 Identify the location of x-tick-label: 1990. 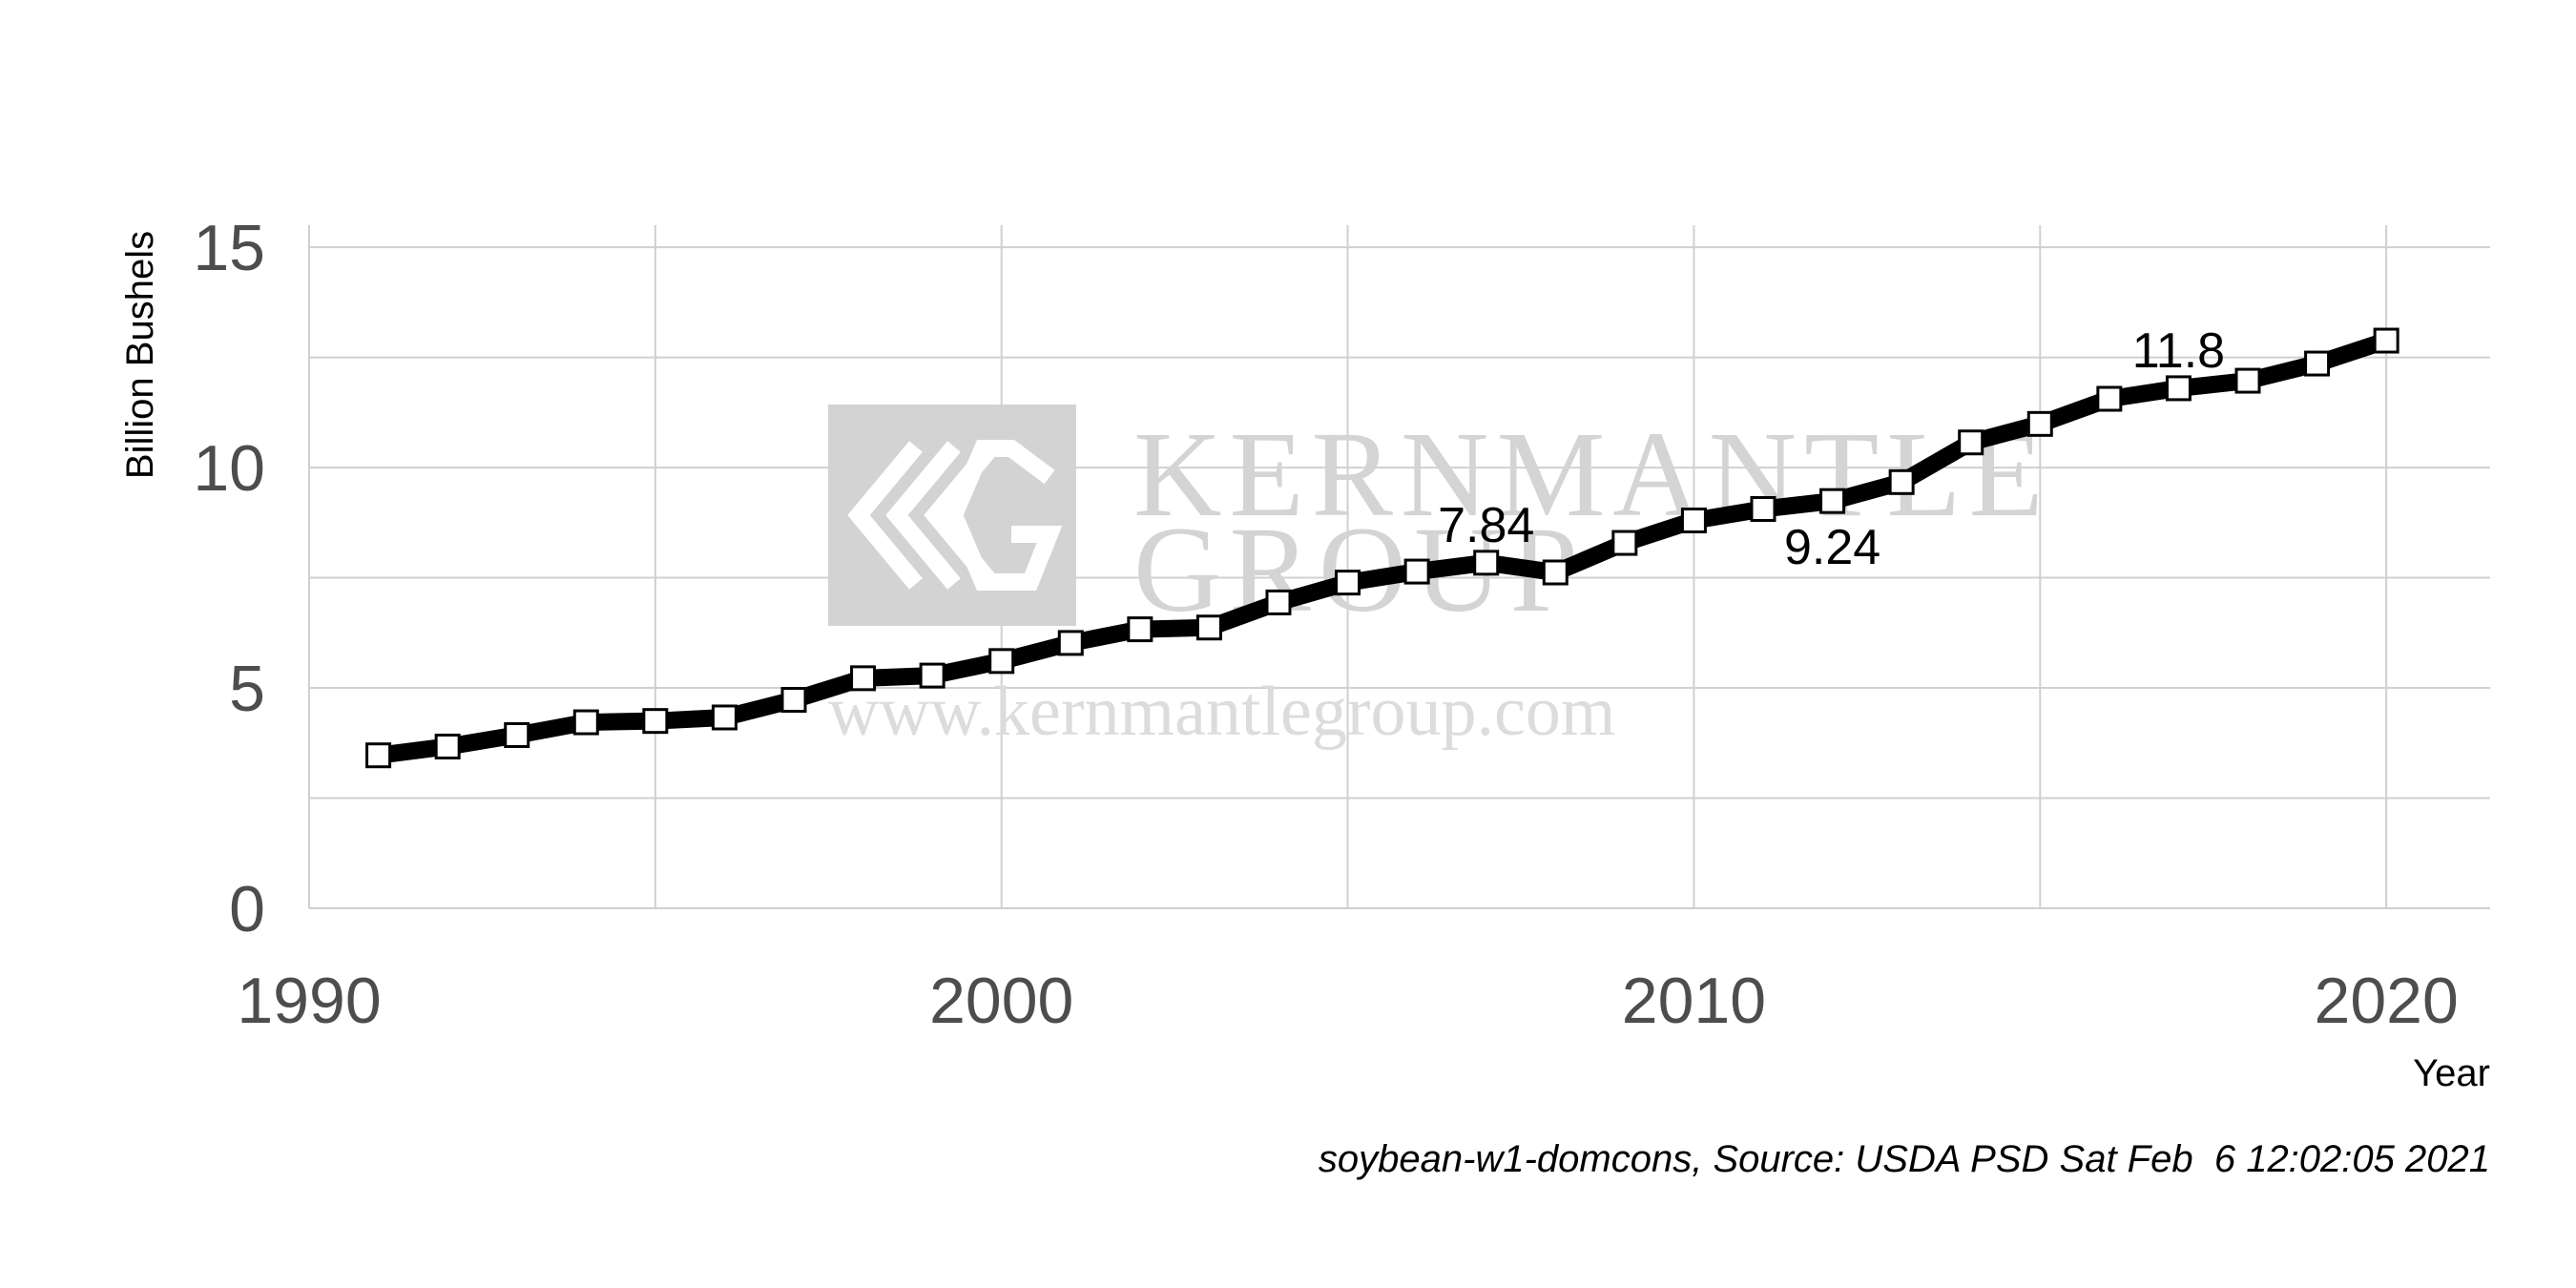
(309, 1001).